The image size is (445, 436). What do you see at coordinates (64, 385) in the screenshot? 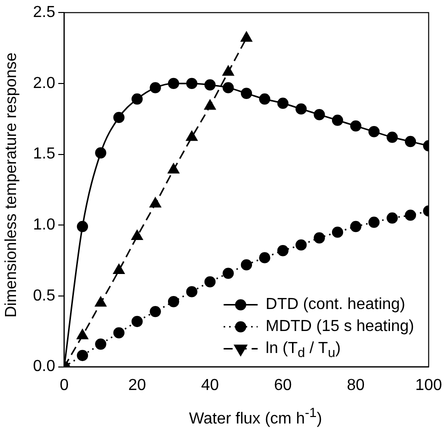
I see `x-tick-label: 0` at bounding box center [64, 385].